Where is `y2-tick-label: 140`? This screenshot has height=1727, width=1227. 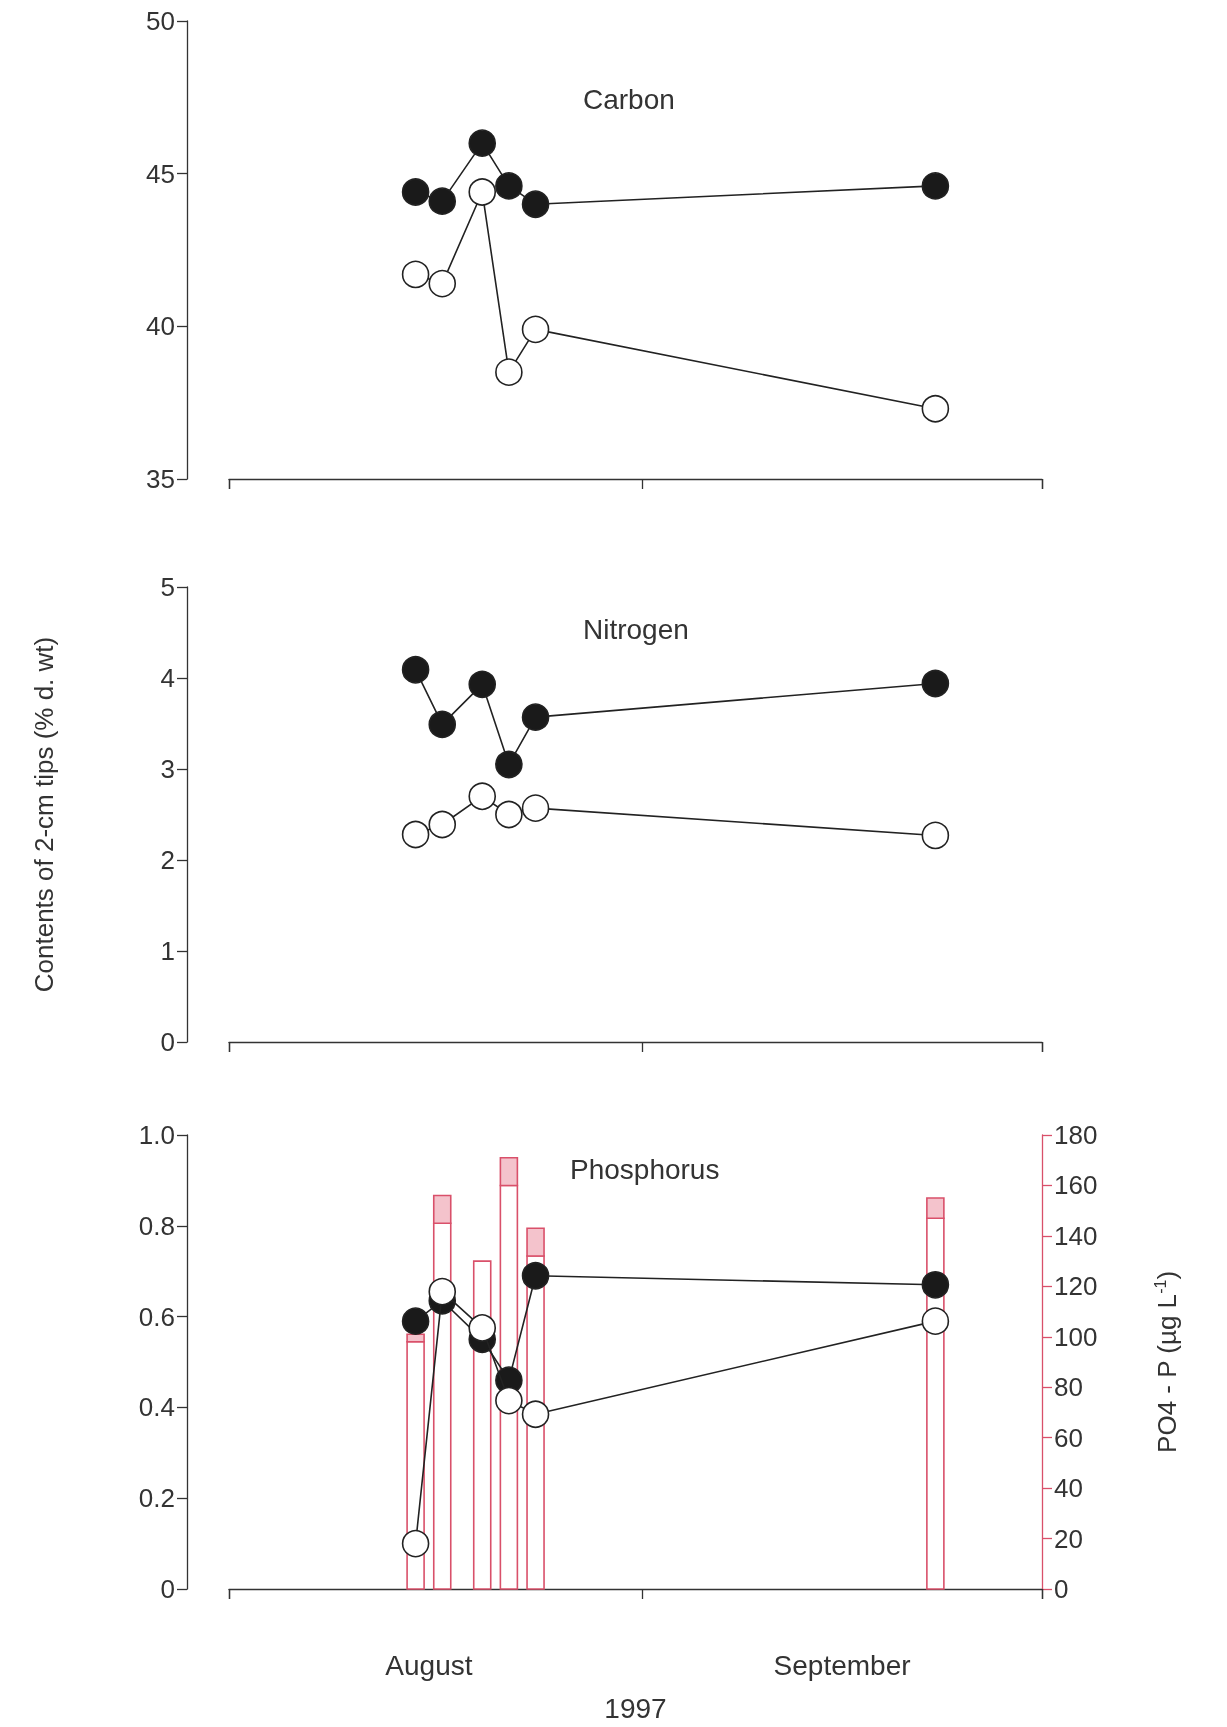
y2-tick-label: 140 is located at coordinates (1076, 1235).